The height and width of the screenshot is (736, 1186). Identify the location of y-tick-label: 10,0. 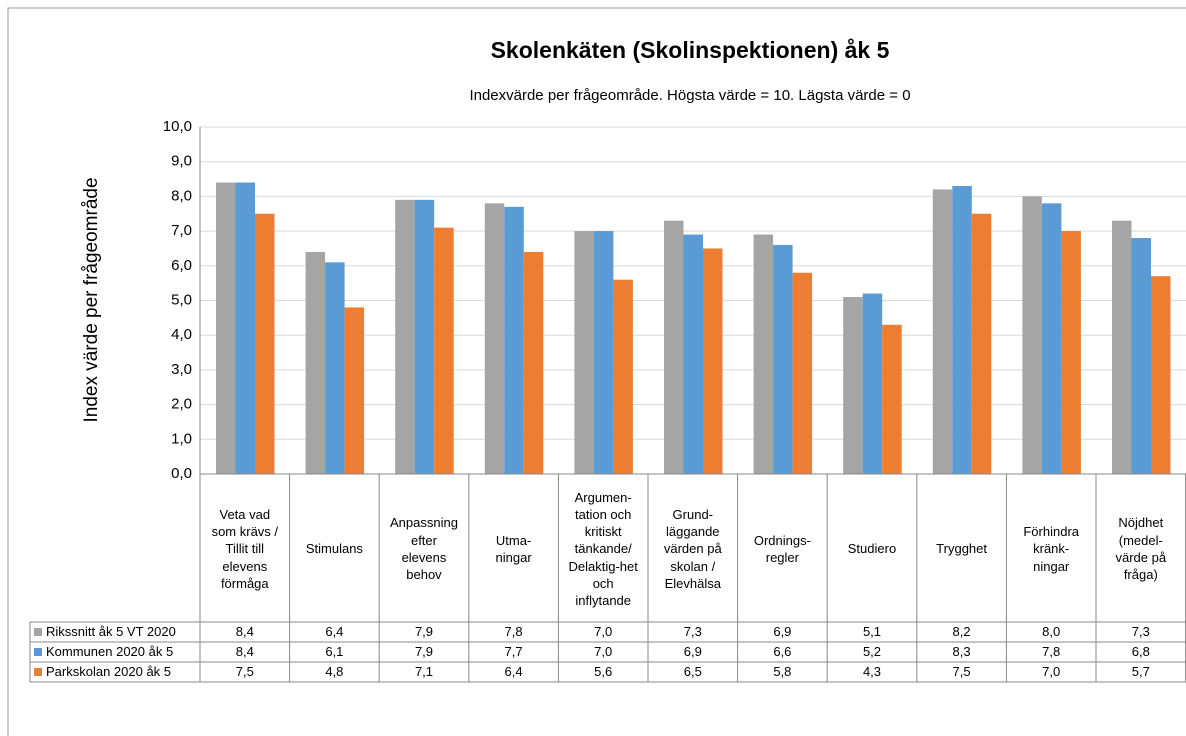
(177, 126).